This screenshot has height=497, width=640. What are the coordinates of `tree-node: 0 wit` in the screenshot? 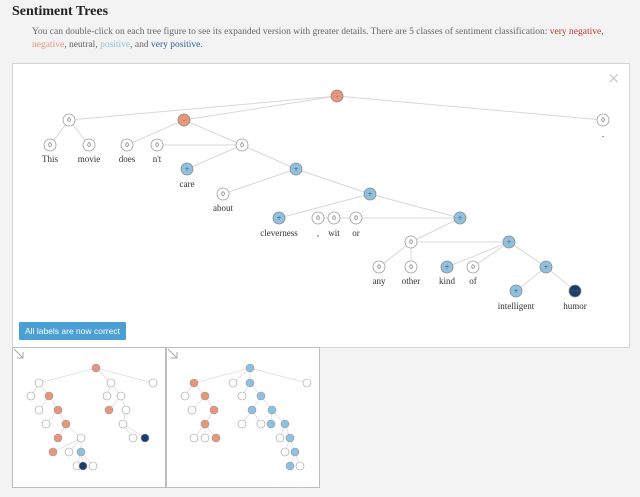 It's located at (334, 224).